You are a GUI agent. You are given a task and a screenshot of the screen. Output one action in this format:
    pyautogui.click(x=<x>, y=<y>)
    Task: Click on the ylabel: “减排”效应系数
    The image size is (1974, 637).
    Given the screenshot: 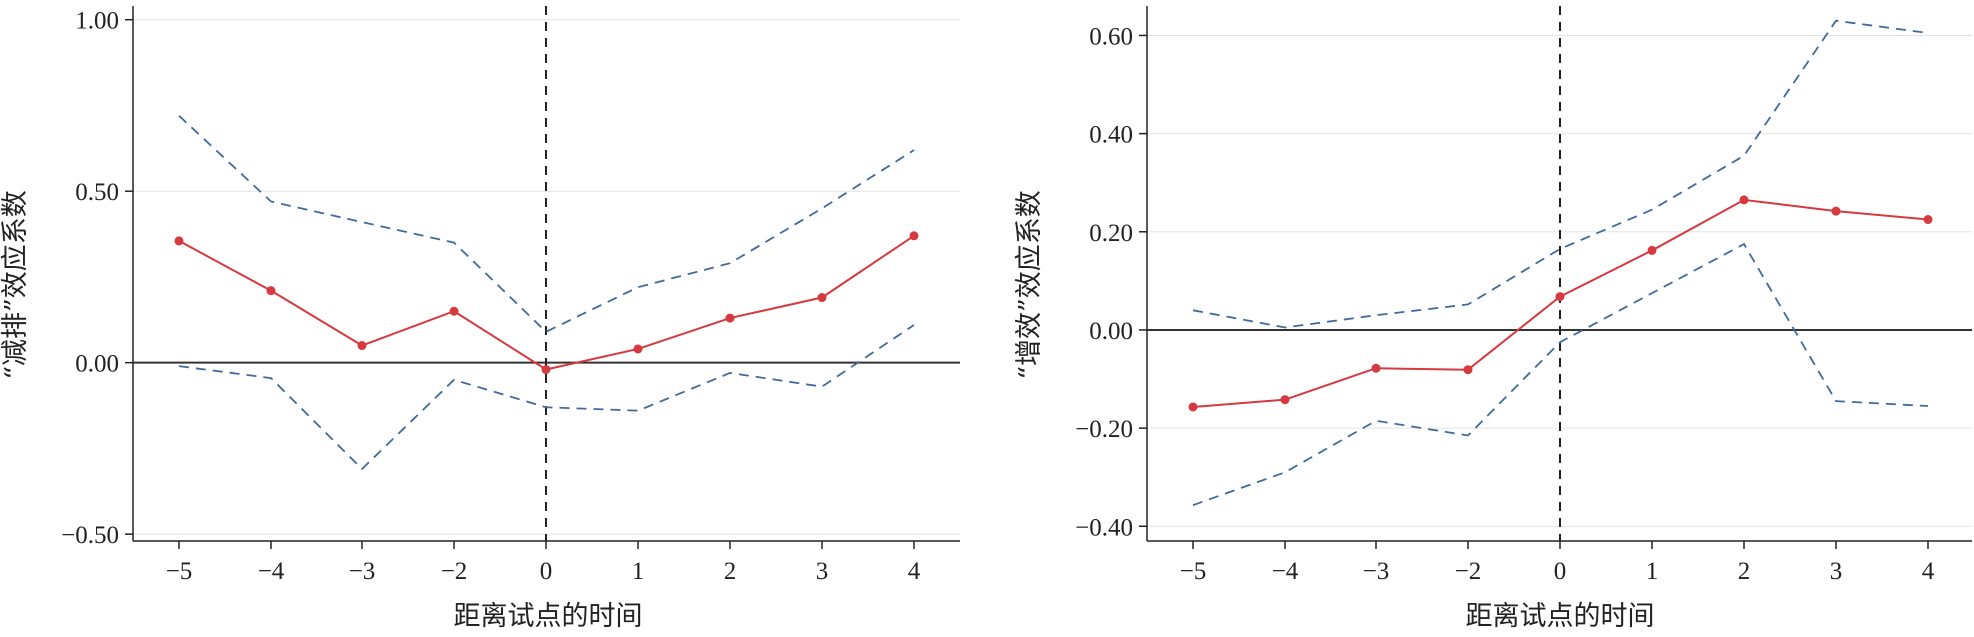 What is the action you would take?
    pyautogui.click(x=15, y=285)
    